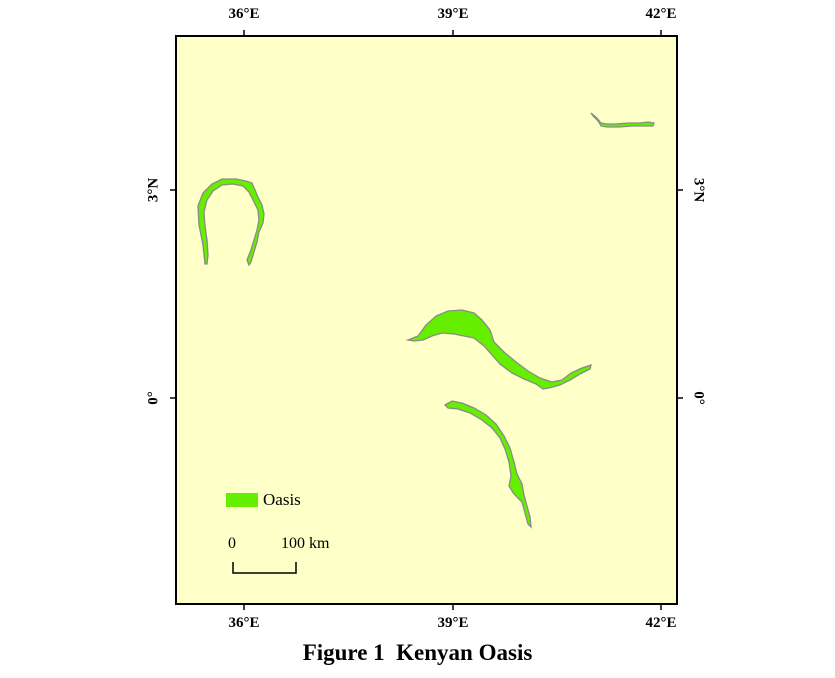 Image resolution: width=835 pixels, height=678 pixels. What do you see at coordinates (264, 568) in the screenshot?
I see `scale-bar` at bounding box center [264, 568].